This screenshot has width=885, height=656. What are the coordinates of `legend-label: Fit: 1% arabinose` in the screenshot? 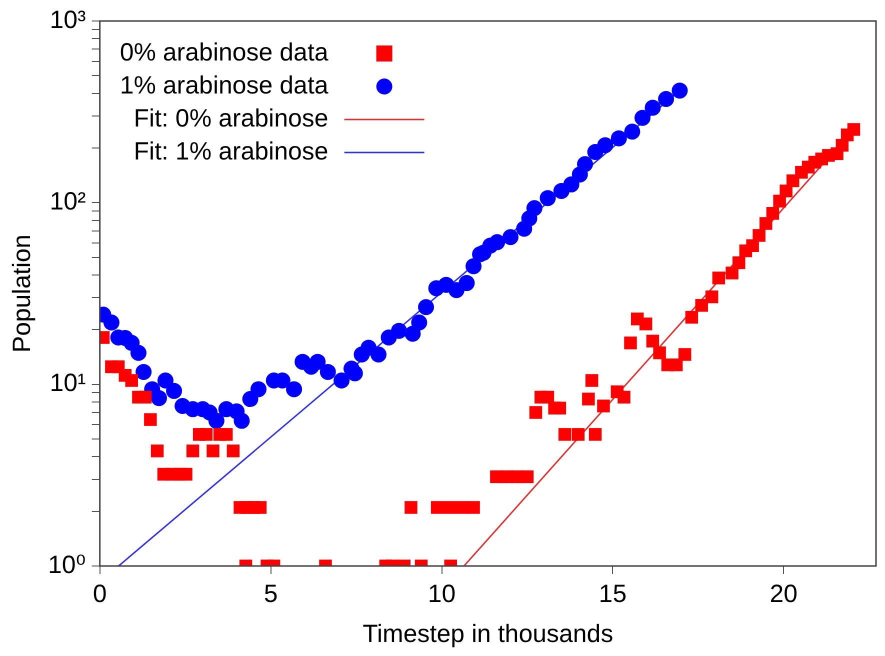 It's located at (231, 151).